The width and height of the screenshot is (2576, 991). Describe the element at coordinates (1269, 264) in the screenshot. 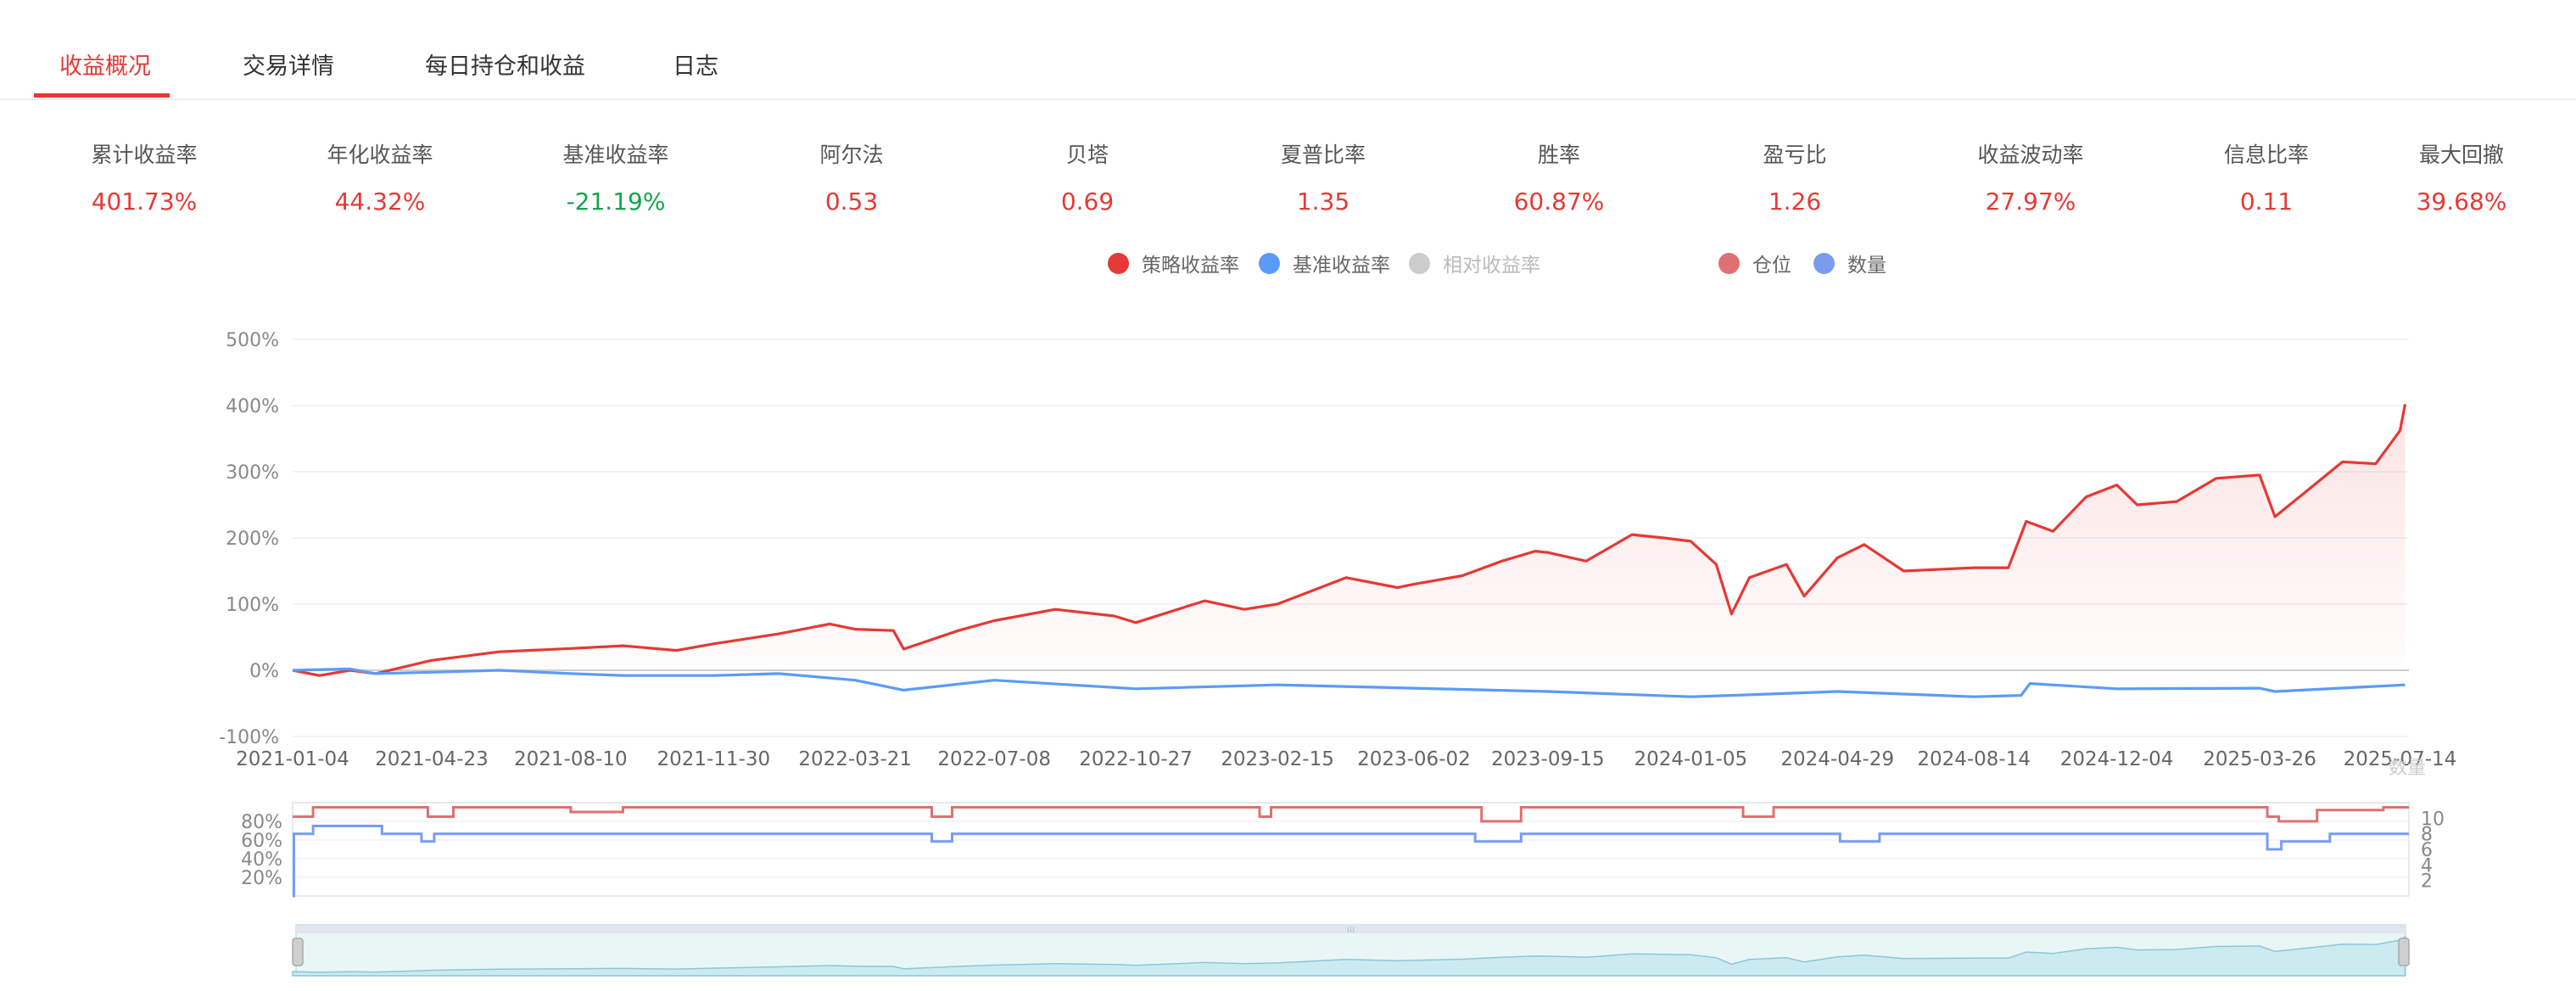

I see `legend-marker-benchmark` at that location.